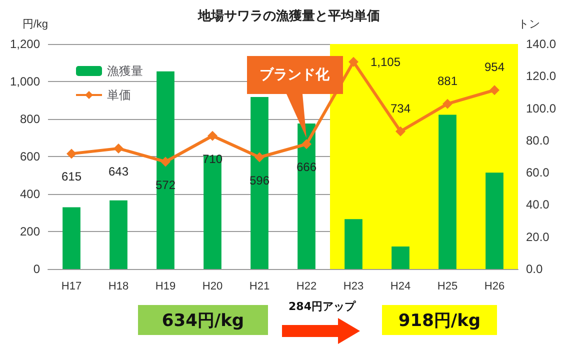  Describe the element at coordinates (30, 231) in the screenshot. I see `y-tick-label: 200` at that location.